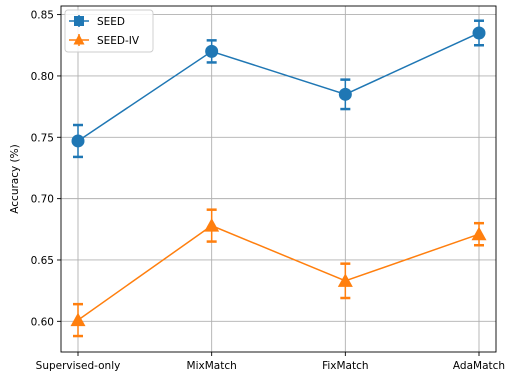 The width and height of the screenshot is (505, 374). I want to click on y-tick-label: 0.60, so click(42, 322).